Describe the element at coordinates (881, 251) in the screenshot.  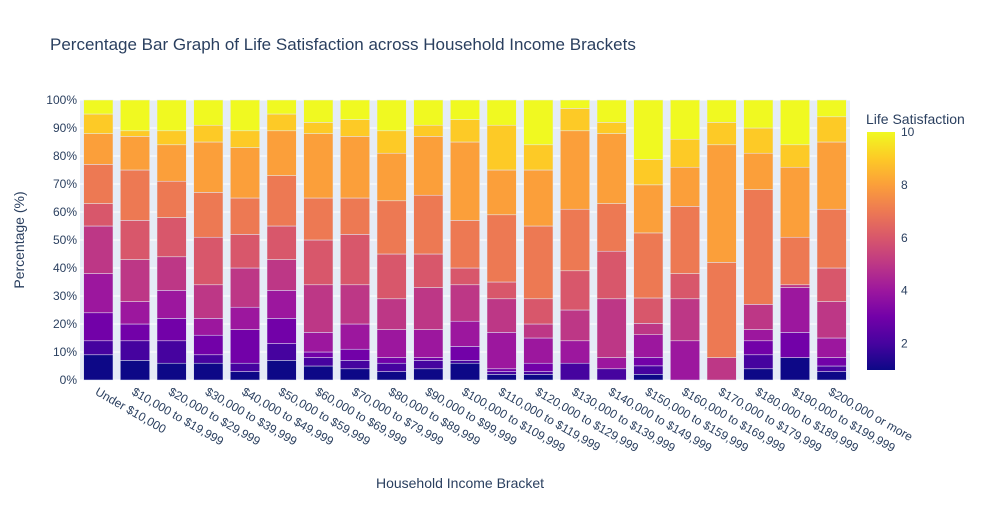
I see `colorbar-gradient` at that location.